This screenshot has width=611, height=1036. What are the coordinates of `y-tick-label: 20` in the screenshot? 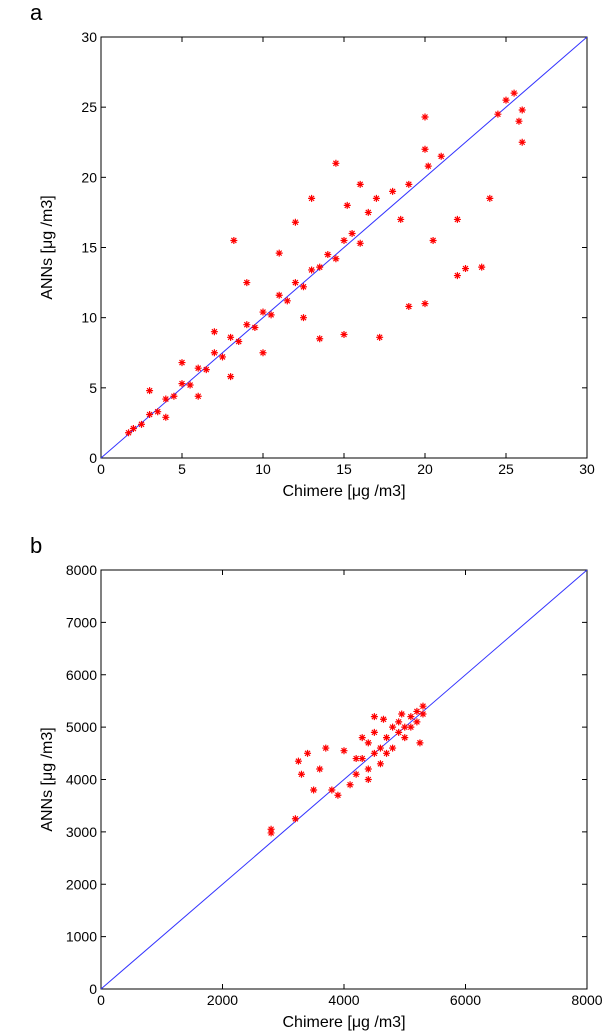 It's located at (89, 177).